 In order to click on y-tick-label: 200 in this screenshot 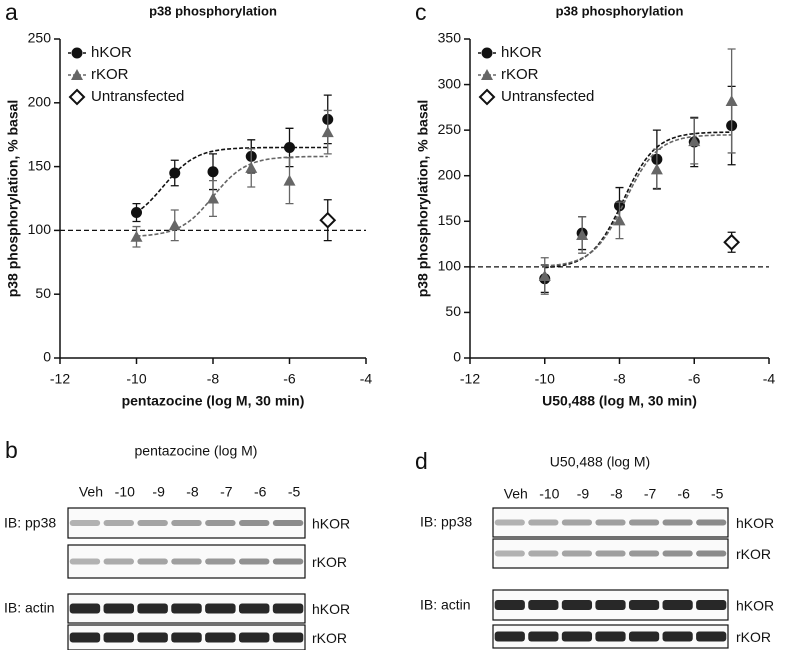, I will do `click(450, 174)`.